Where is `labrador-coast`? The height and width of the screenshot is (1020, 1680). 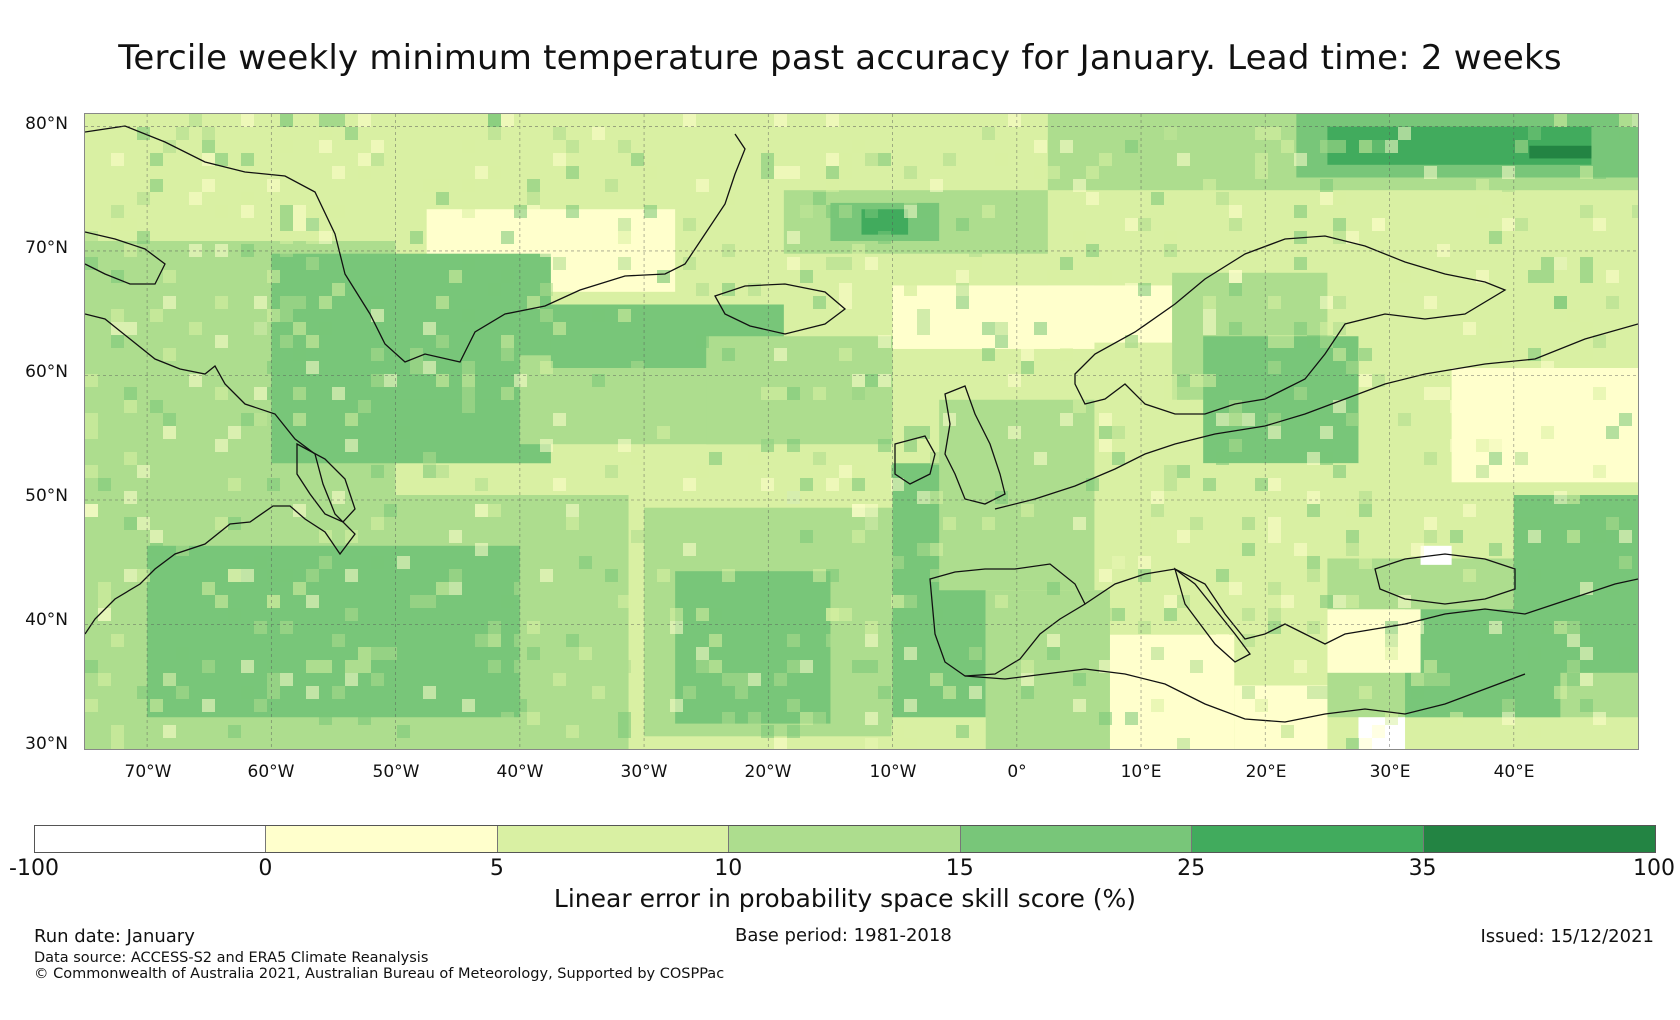 labrador-coast is located at coordinates (220, 474).